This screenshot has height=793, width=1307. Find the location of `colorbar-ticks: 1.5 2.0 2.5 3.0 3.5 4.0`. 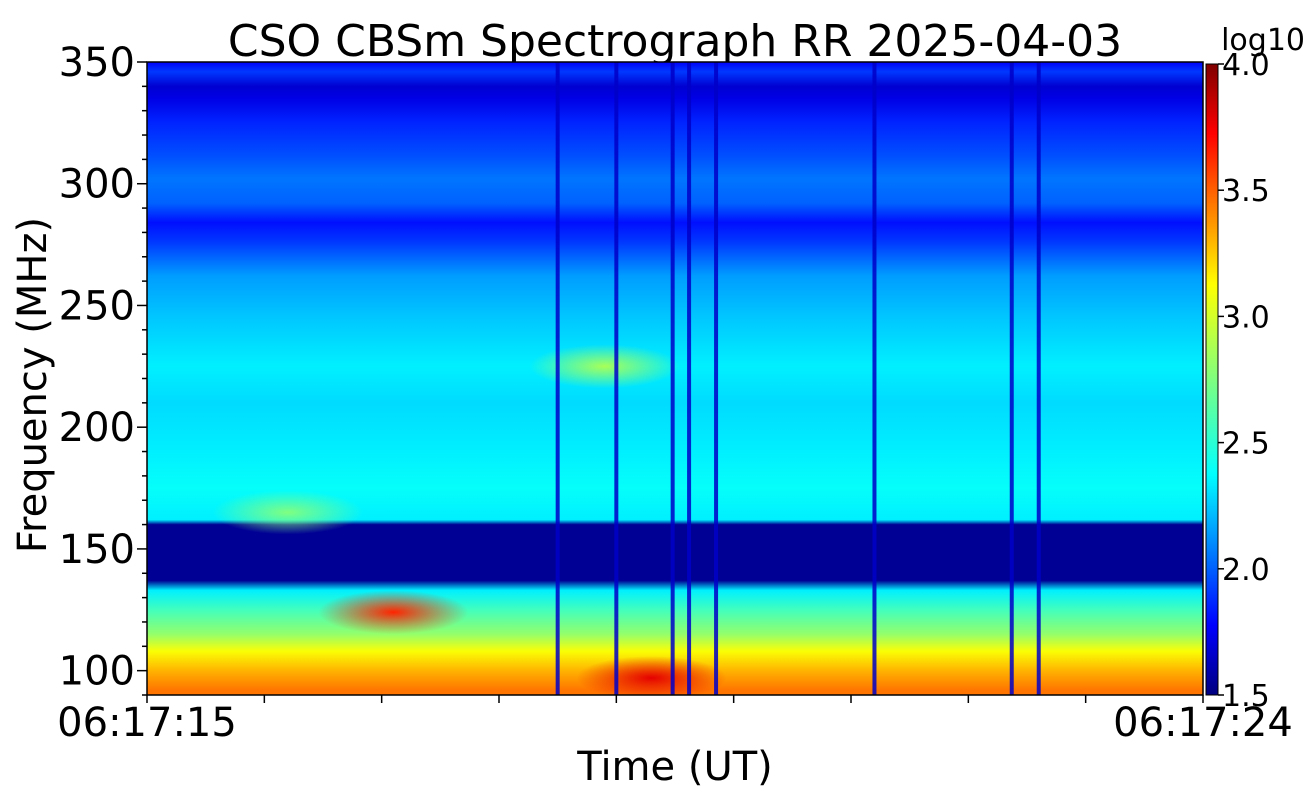

colorbar-ticks: 1.5 2.0 2.5 3.0 3.5 4.0 is located at coordinates (1244, 381).